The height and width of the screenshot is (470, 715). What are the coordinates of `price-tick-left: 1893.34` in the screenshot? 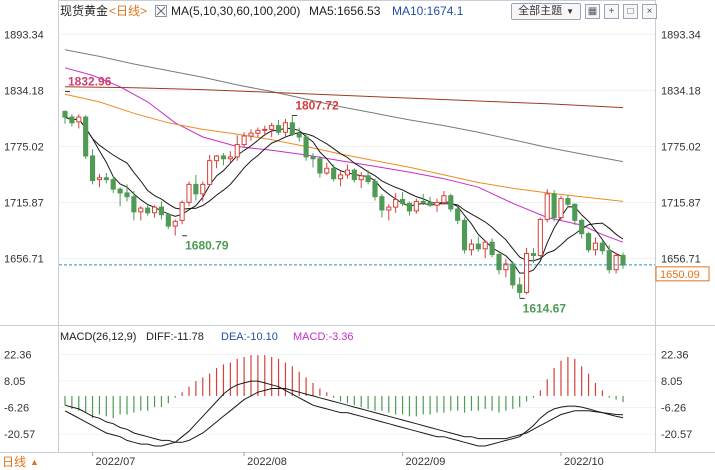 It's located at (24, 35).